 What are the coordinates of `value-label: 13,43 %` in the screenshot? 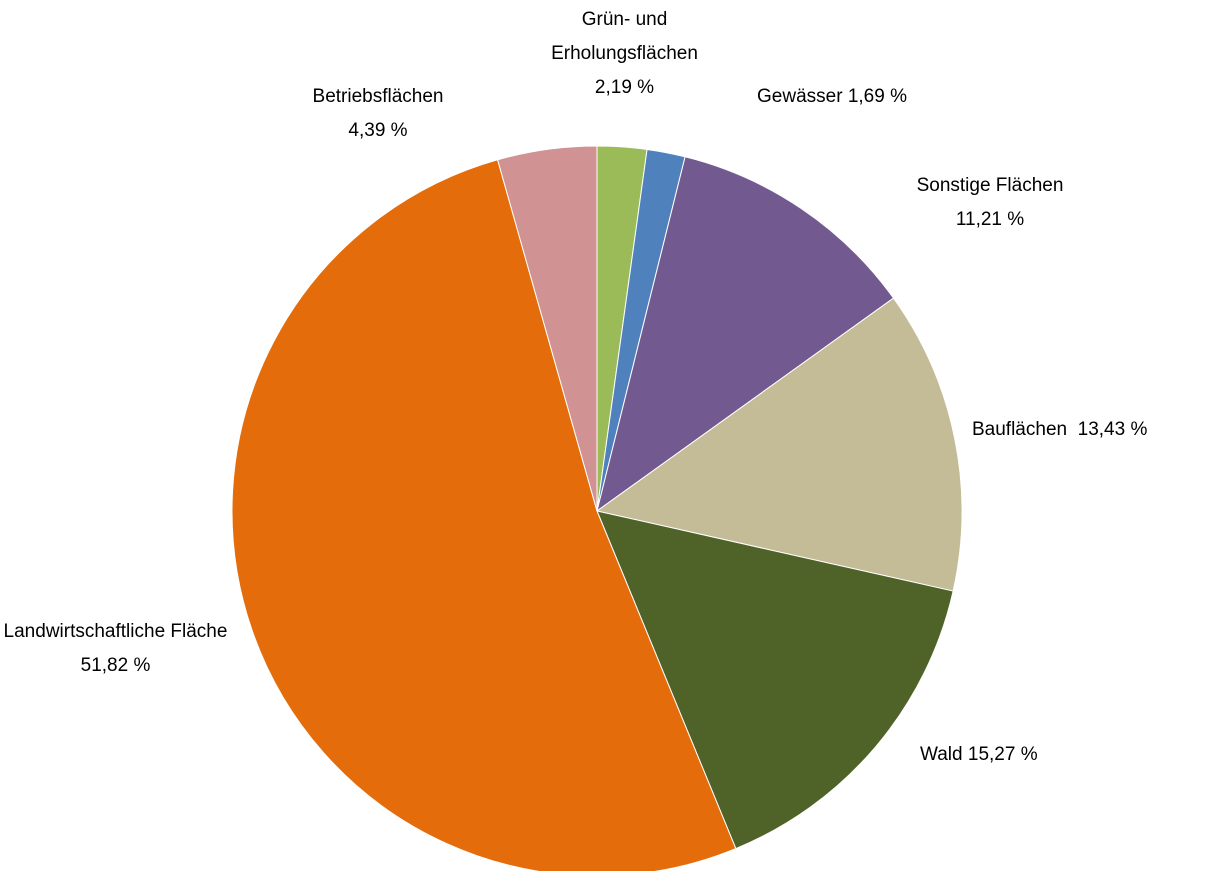 It's located at (1112, 429).